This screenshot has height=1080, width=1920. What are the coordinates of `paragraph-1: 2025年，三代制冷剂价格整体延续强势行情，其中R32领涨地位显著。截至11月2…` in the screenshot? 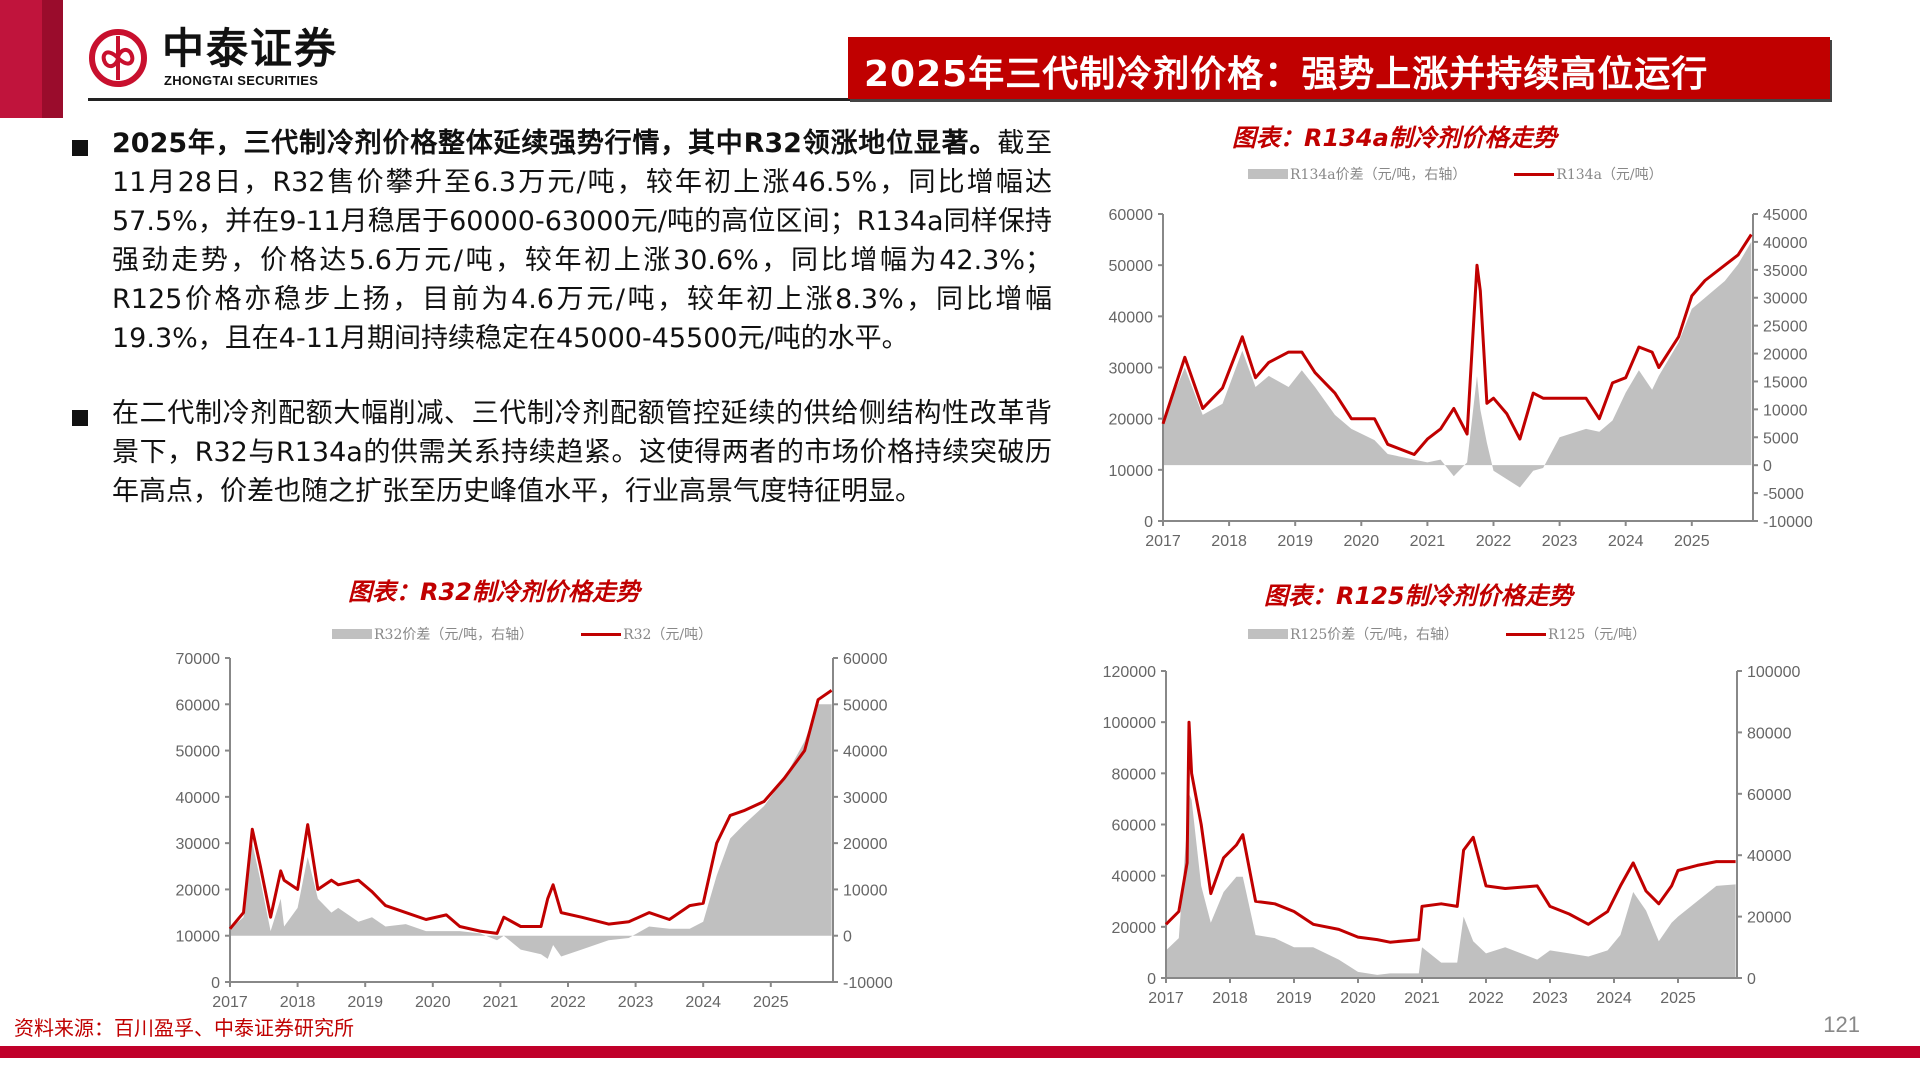 It's located at (582, 241).